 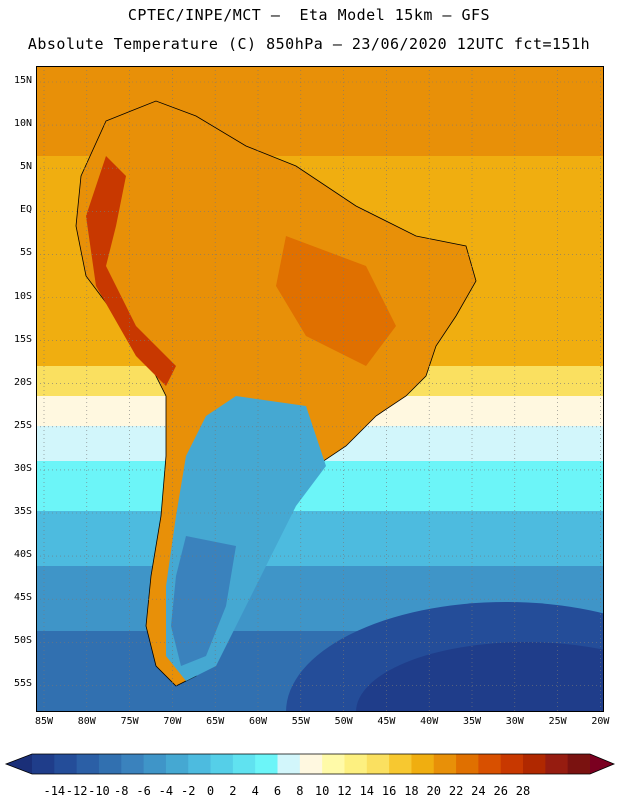 What do you see at coordinates (143, 791) in the screenshot?
I see `colorbar-label: -6` at bounding box center [143, 791].